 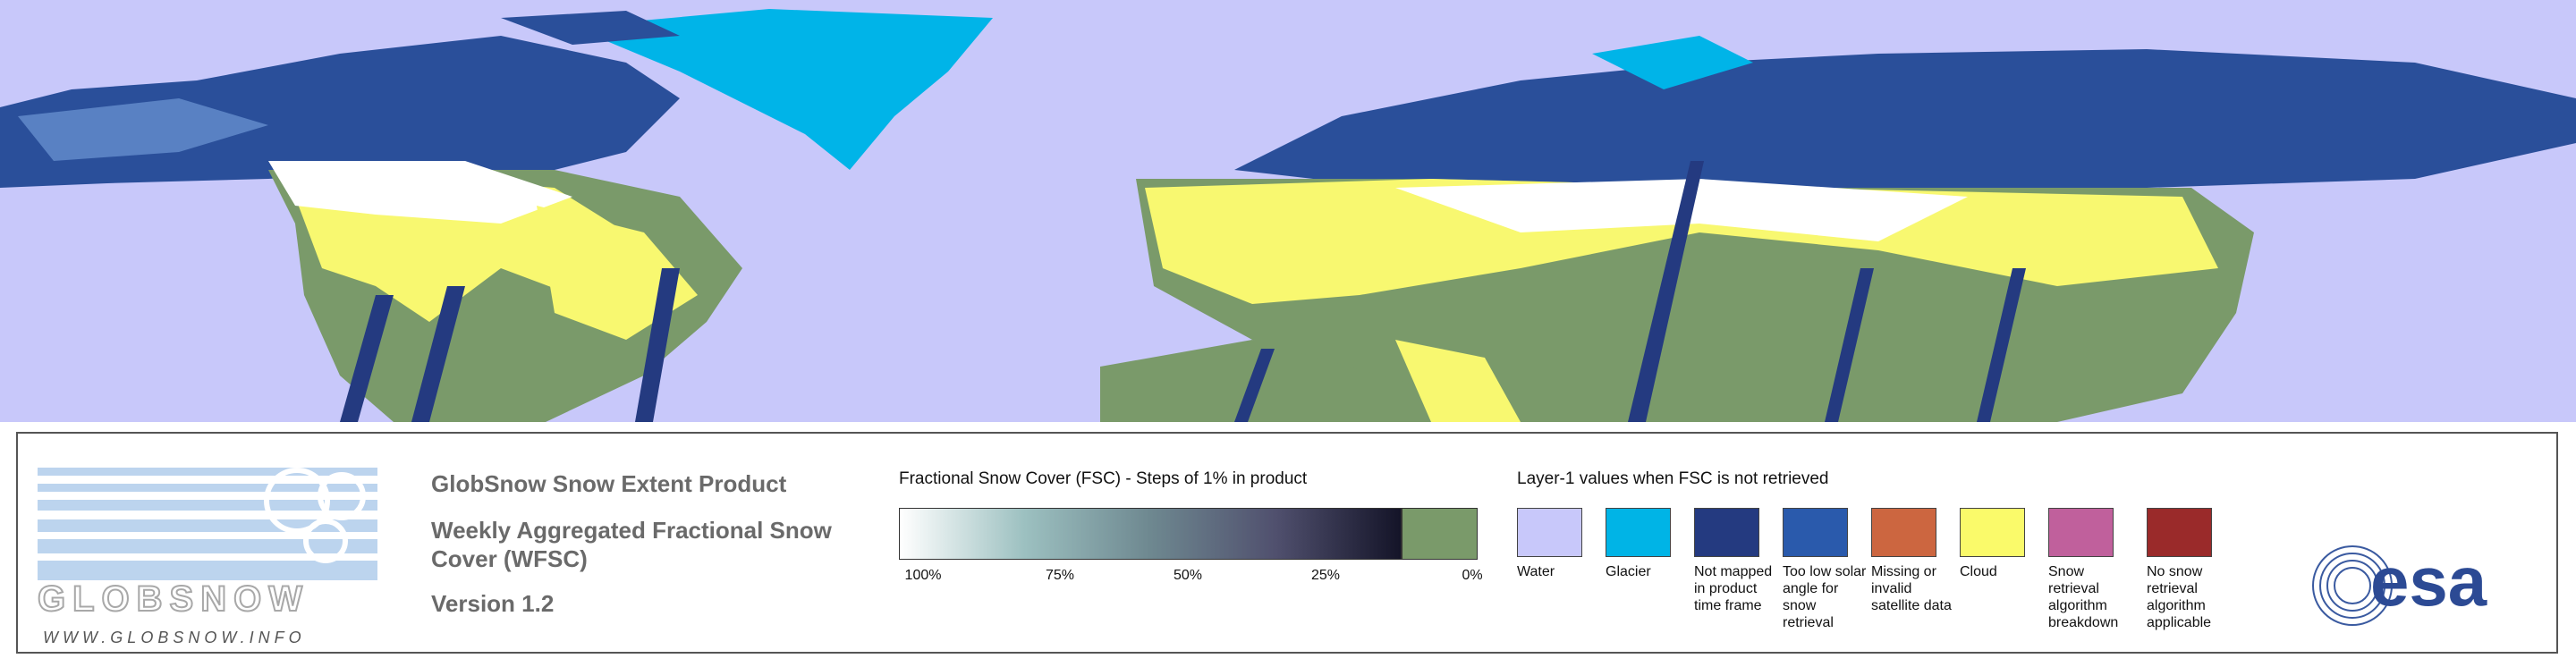 I want to click on fsc-tick-label: 75%, so click(x=1060, y=575).